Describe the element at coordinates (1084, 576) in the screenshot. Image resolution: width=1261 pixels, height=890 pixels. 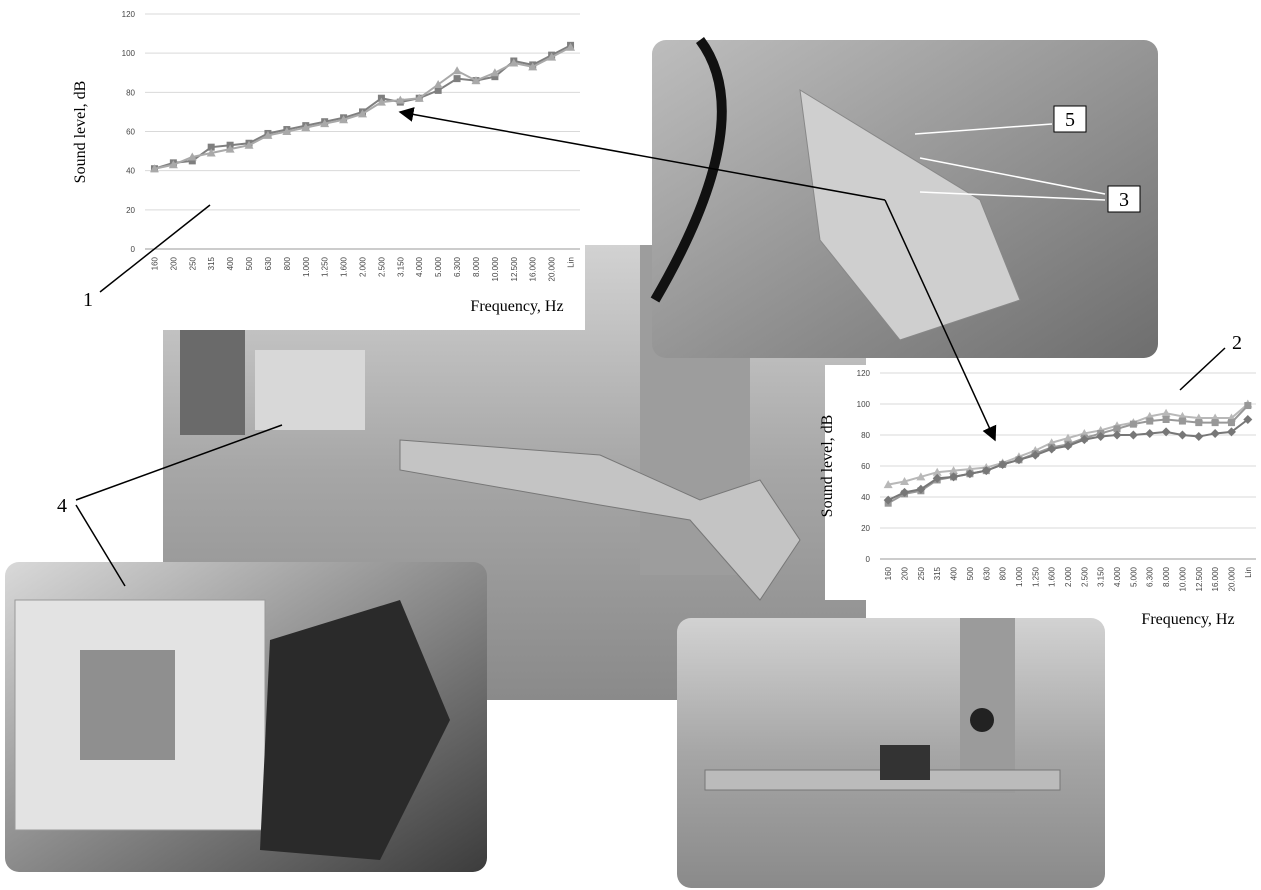
I see `x-tick-label: 2.500` at that location.